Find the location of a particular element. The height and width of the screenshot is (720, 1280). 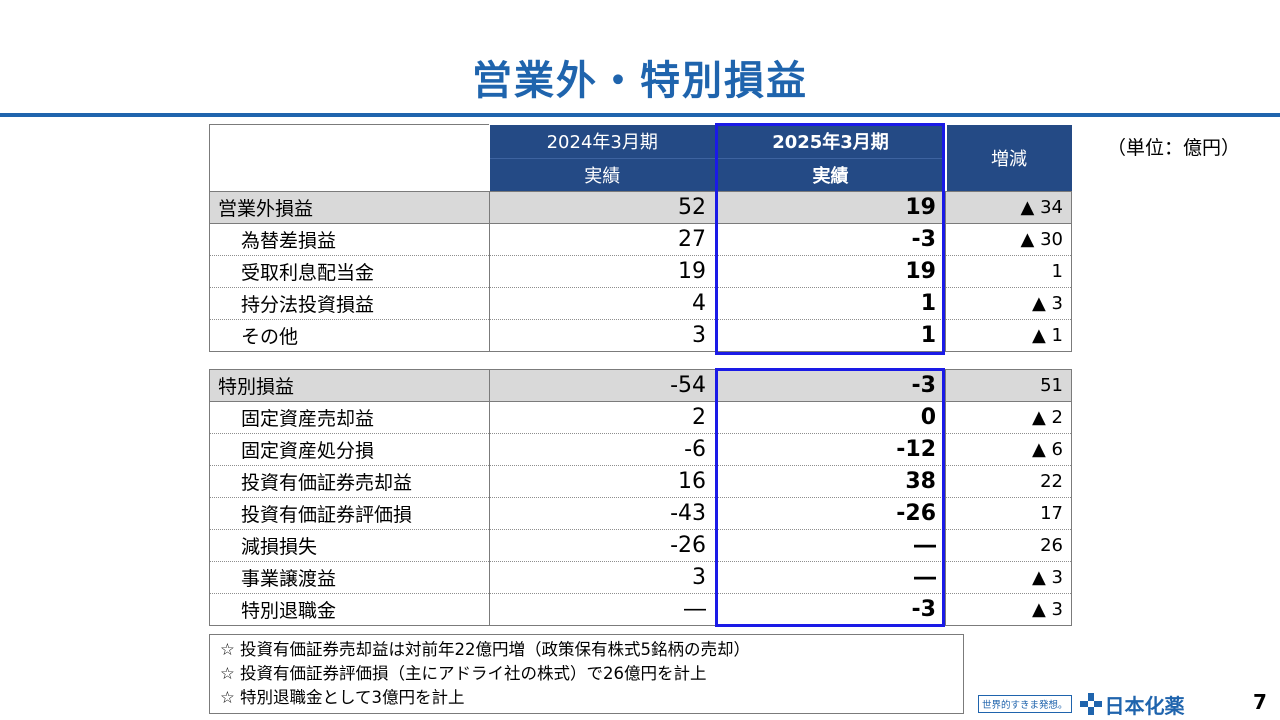

page-number: 7 is located at coordinates (1260, 702).